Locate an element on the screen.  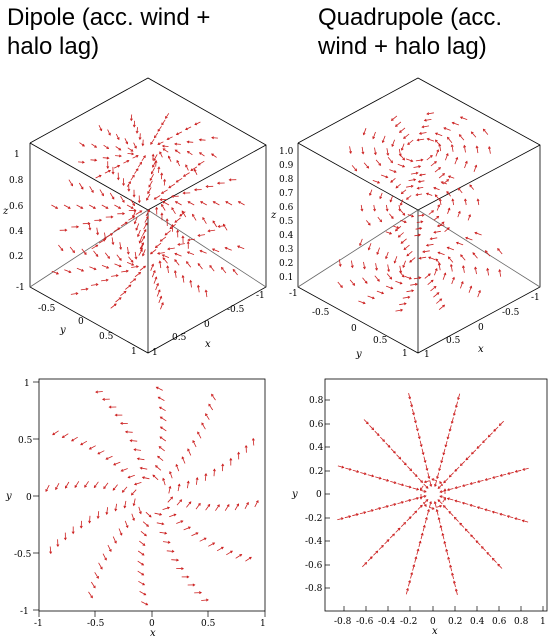
quad-2d-y-tick: 0.2 is located at coordinates (316, 472).